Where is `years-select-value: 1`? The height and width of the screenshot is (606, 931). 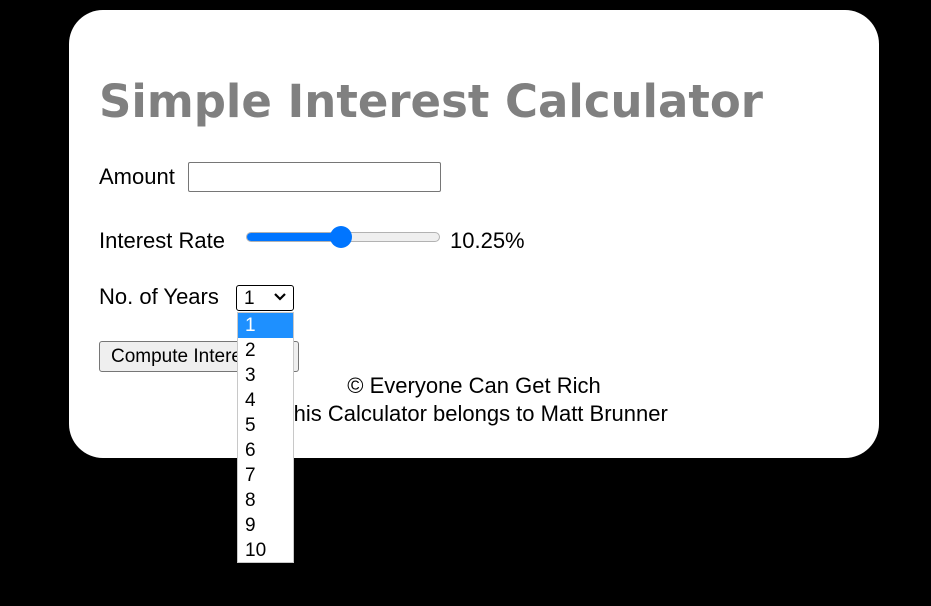 years-select-value: 1 is located at coordinates (249, 298).